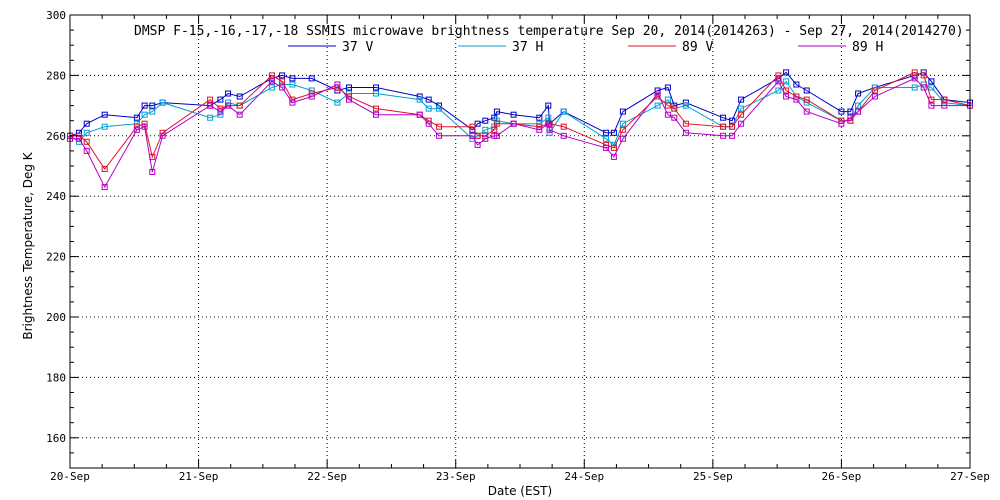 The width and height of the screenshot is (1000, 500). Describe the element at coordinates (697, 47) in the screenshot. I see `legend-label-89v: 89 V` at that location.